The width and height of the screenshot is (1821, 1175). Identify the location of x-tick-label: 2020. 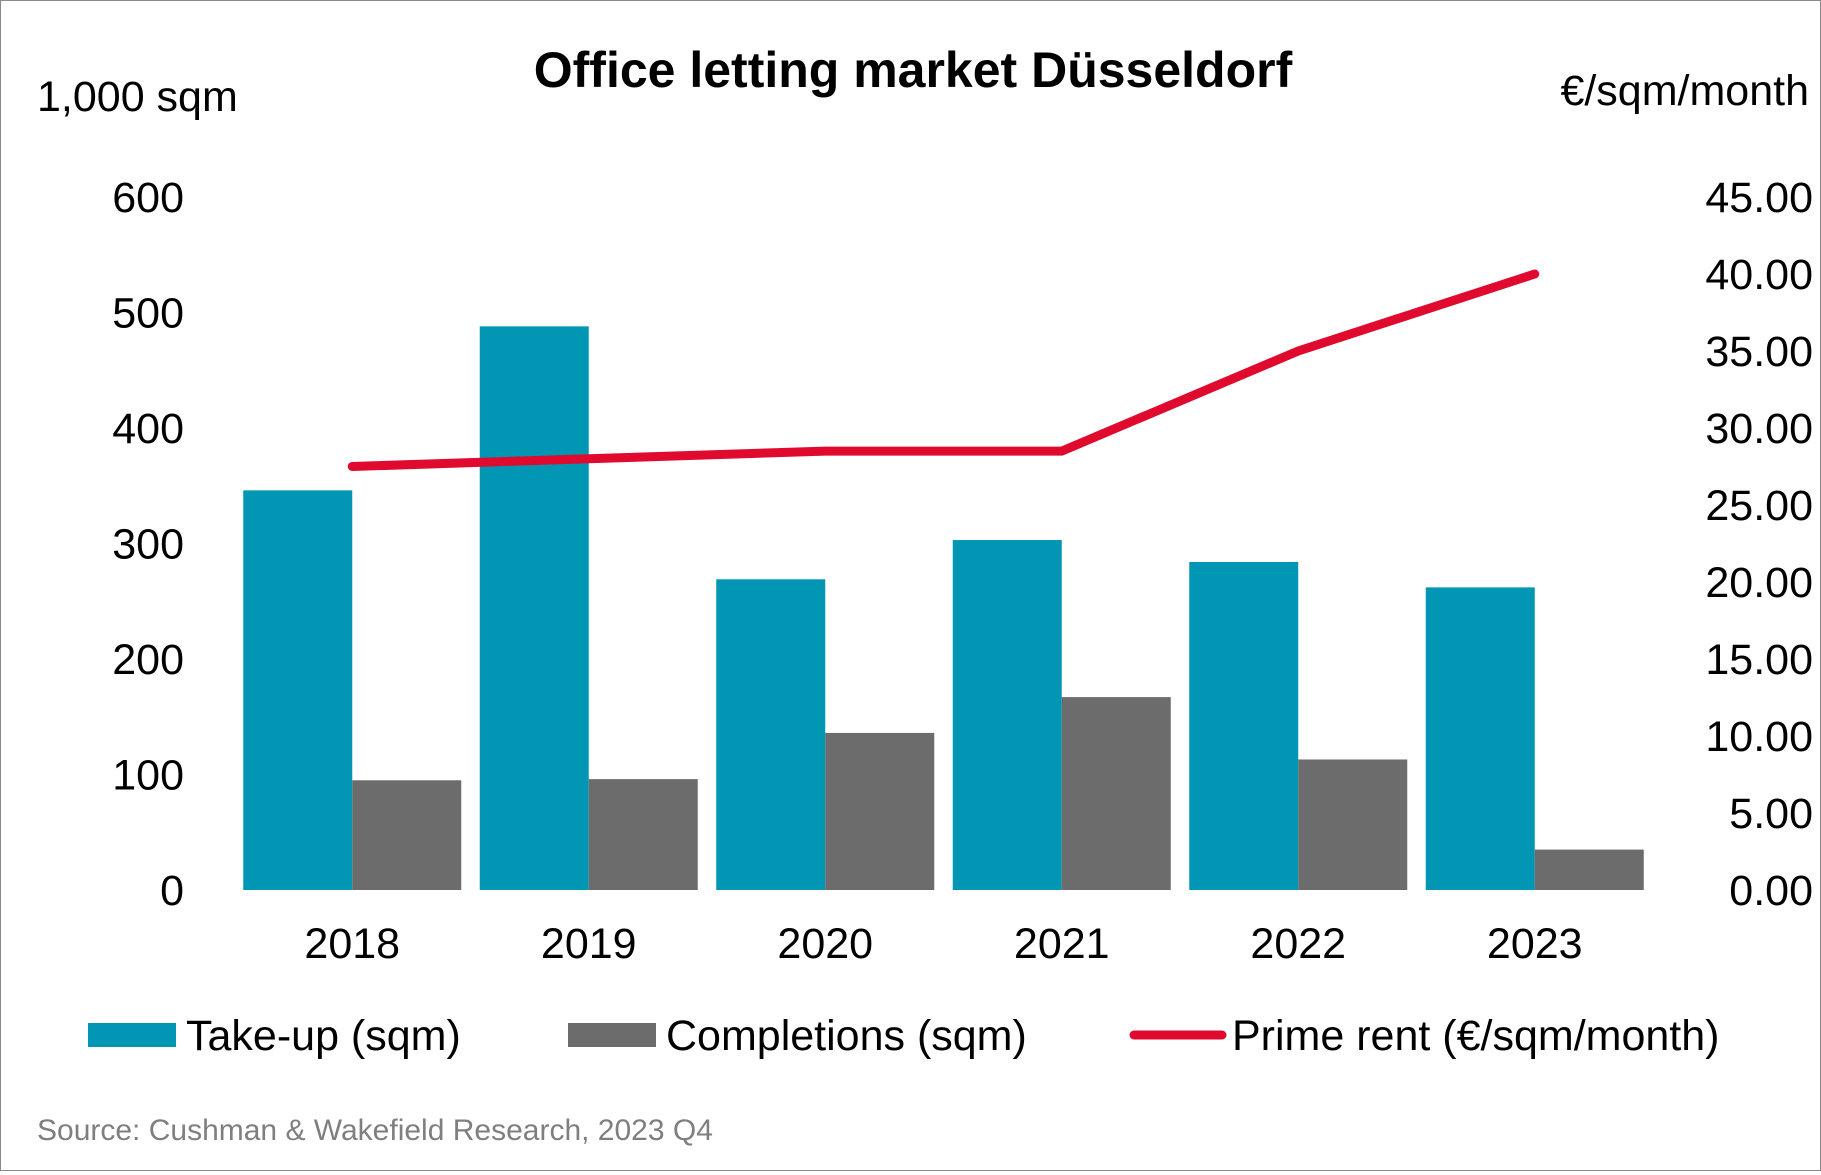
(825, 944).